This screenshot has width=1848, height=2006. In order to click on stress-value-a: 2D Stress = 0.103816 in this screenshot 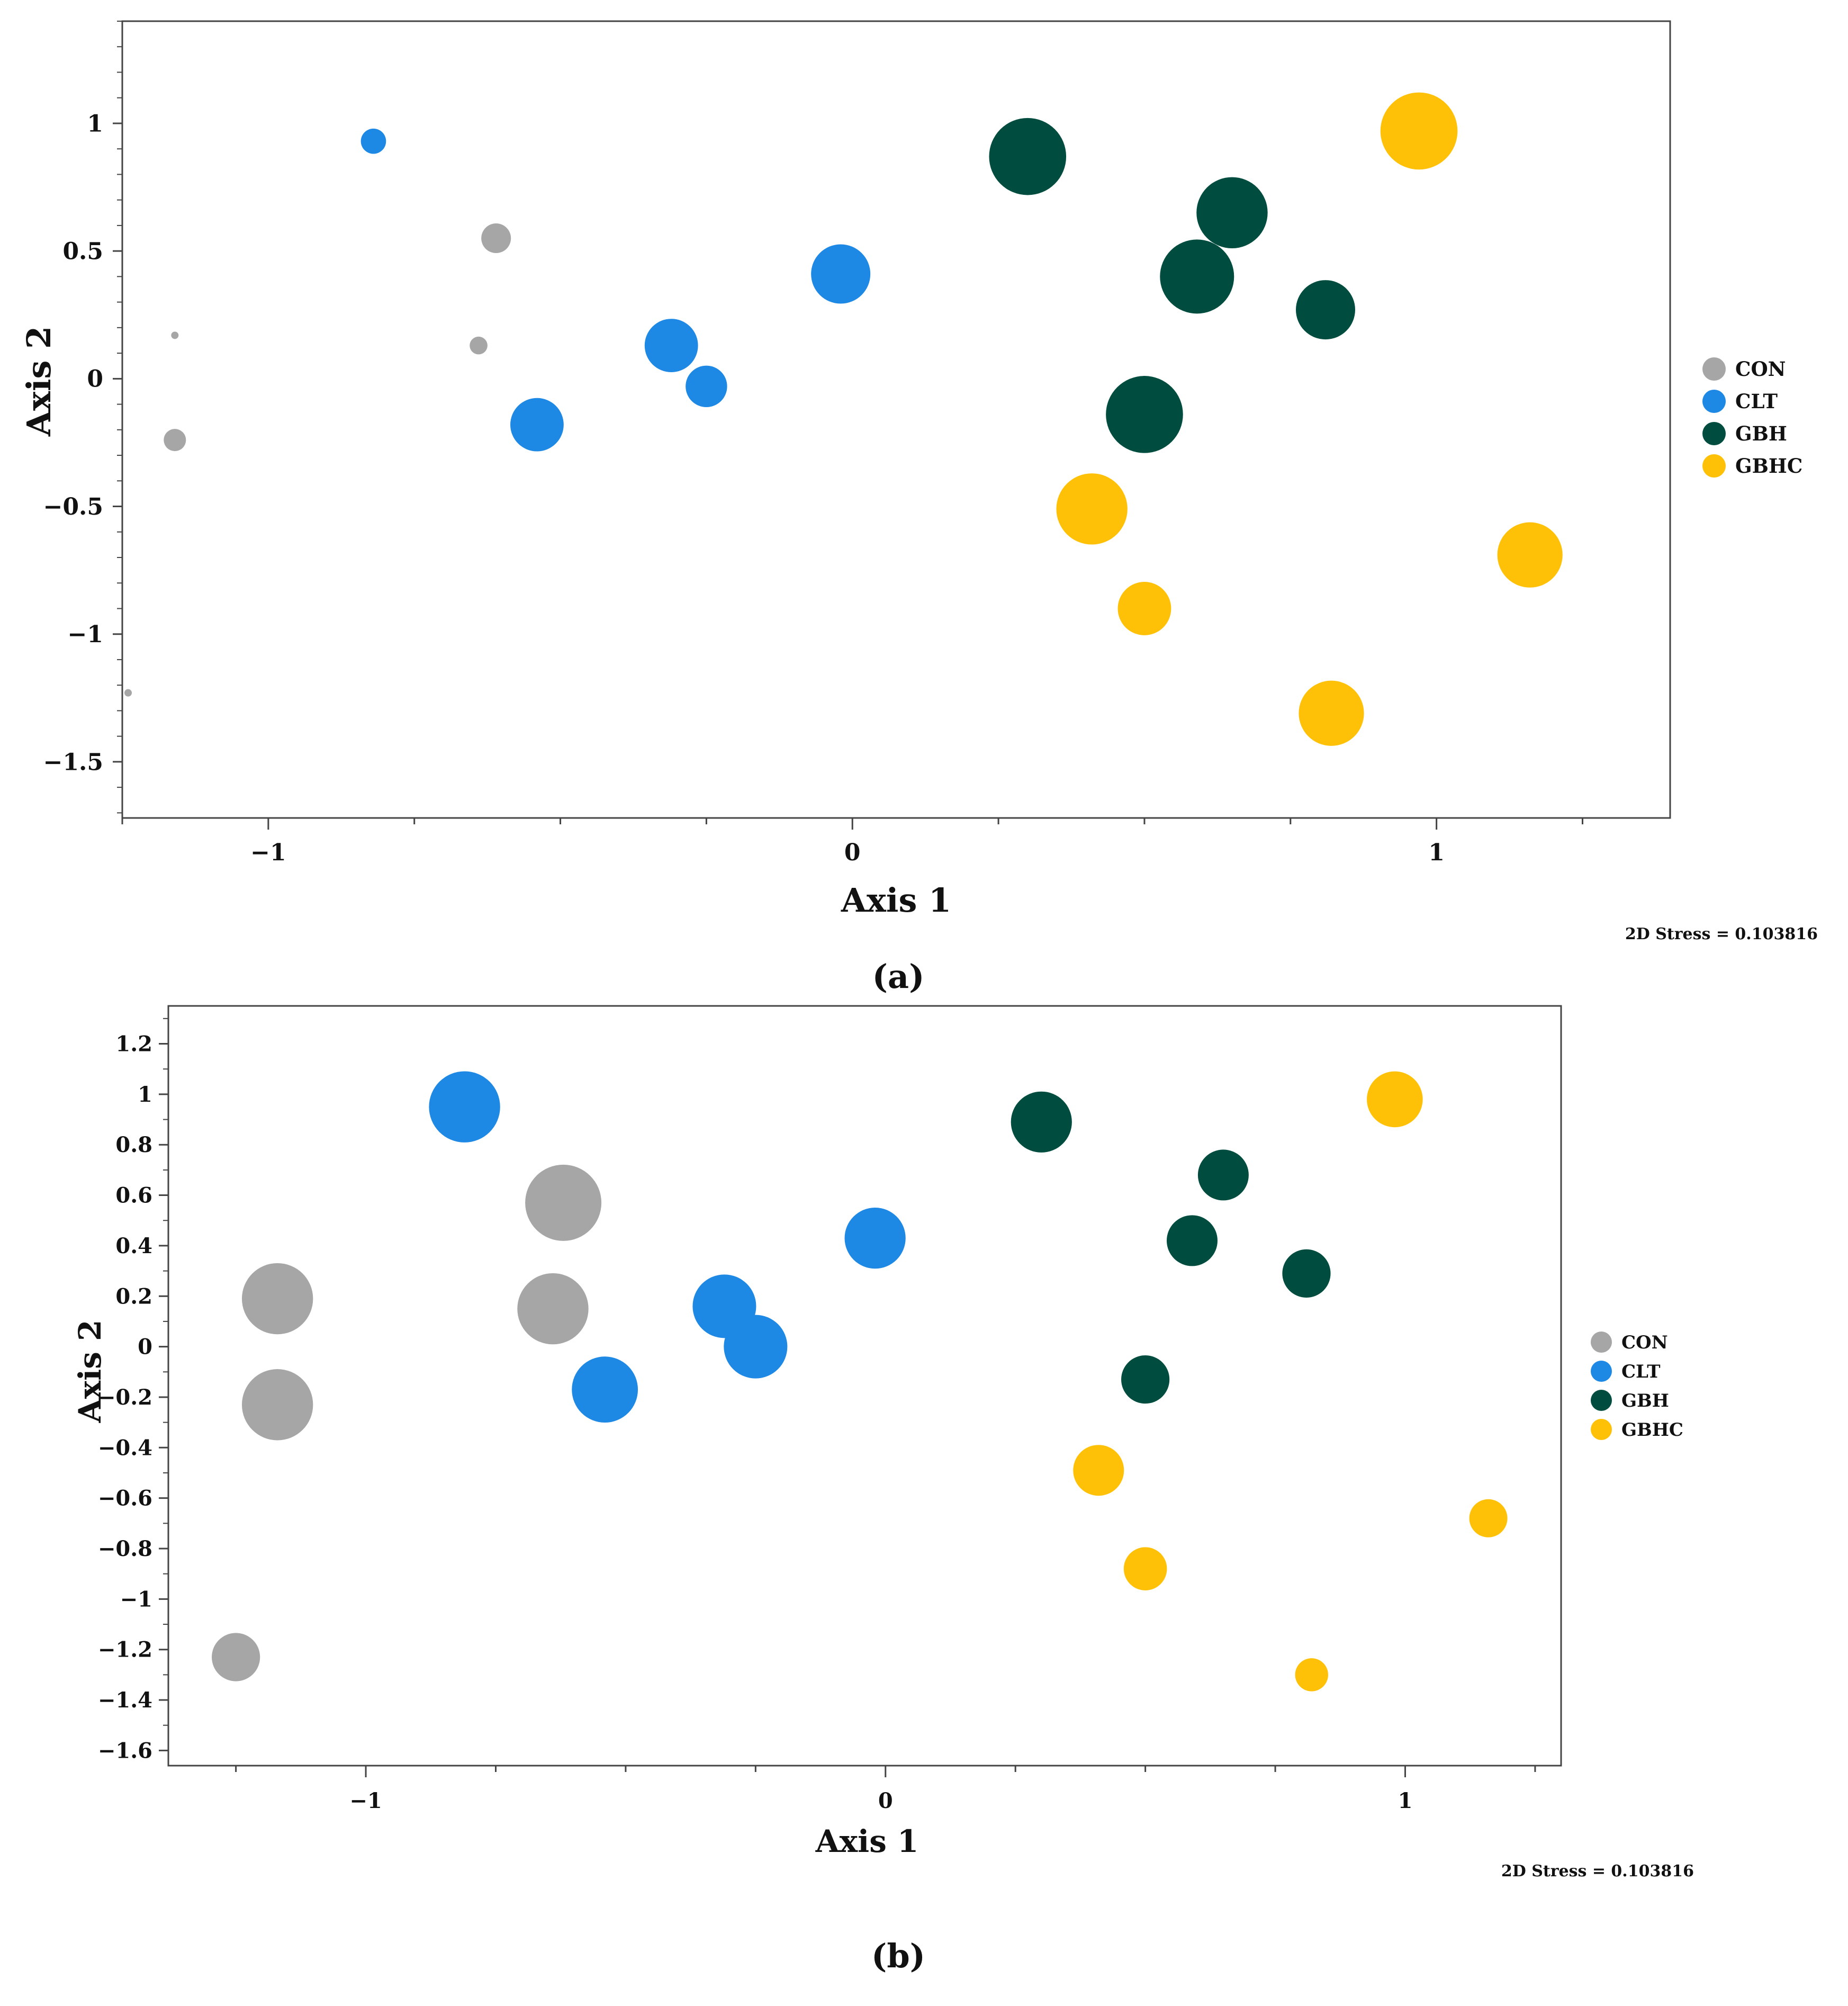, I will do `click(1721, 934)`.